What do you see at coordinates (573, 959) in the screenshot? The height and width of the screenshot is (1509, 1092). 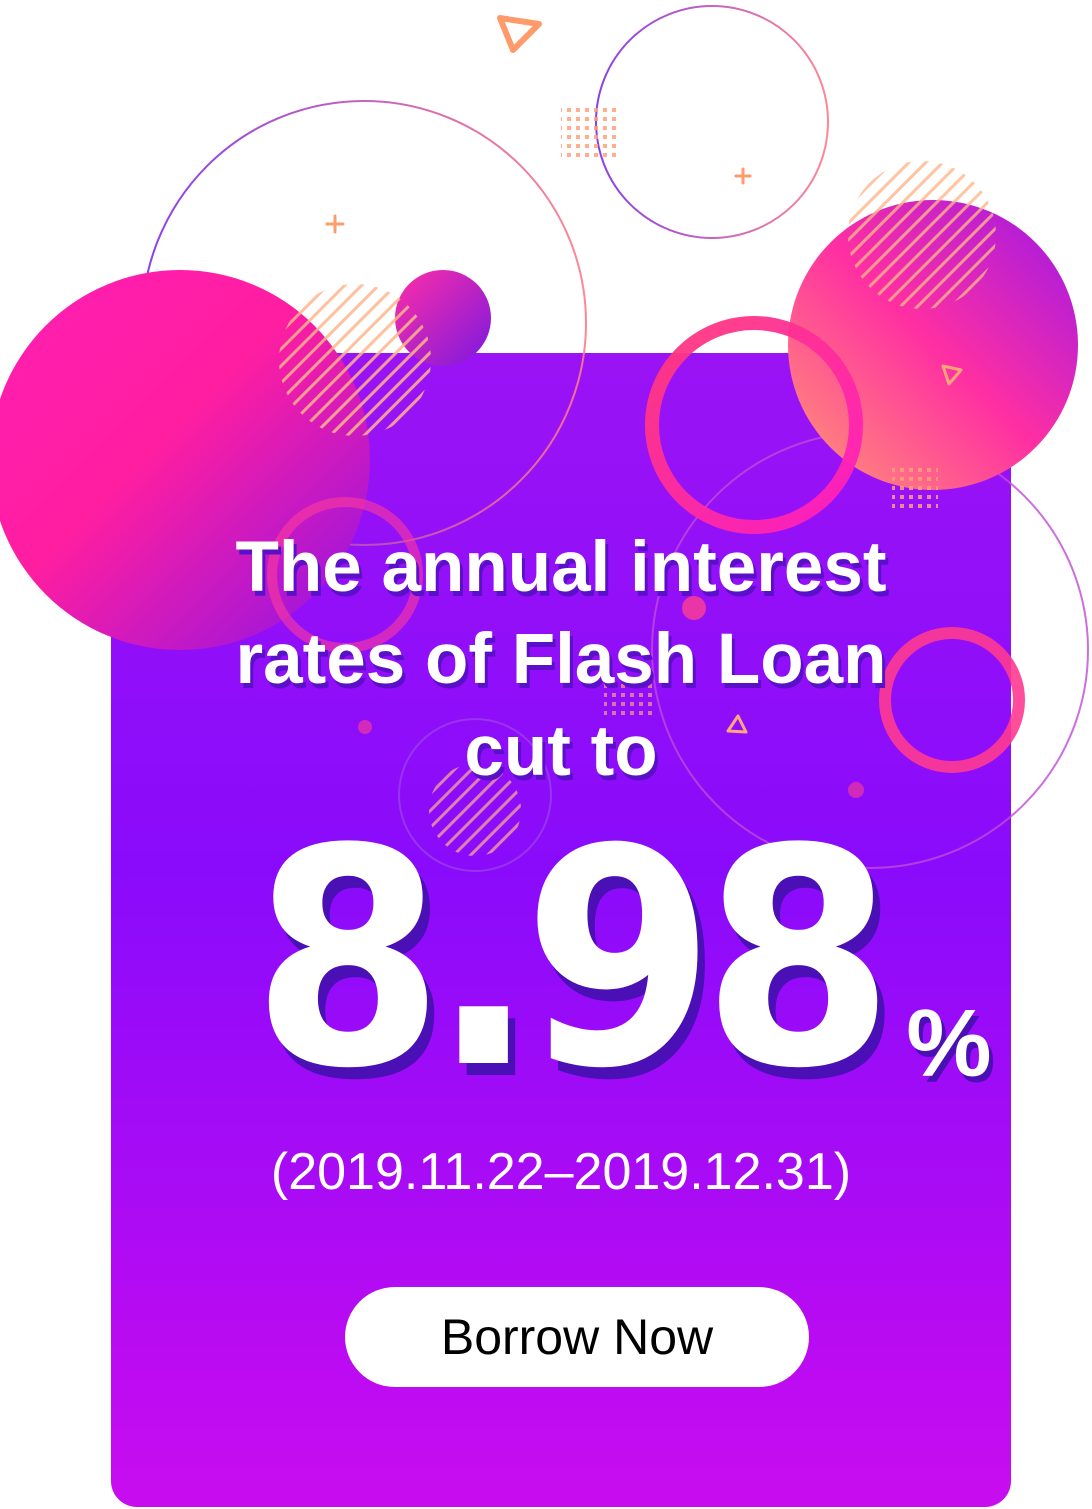 I see `rate-value: 8.98` at bounding box center [573, 959].